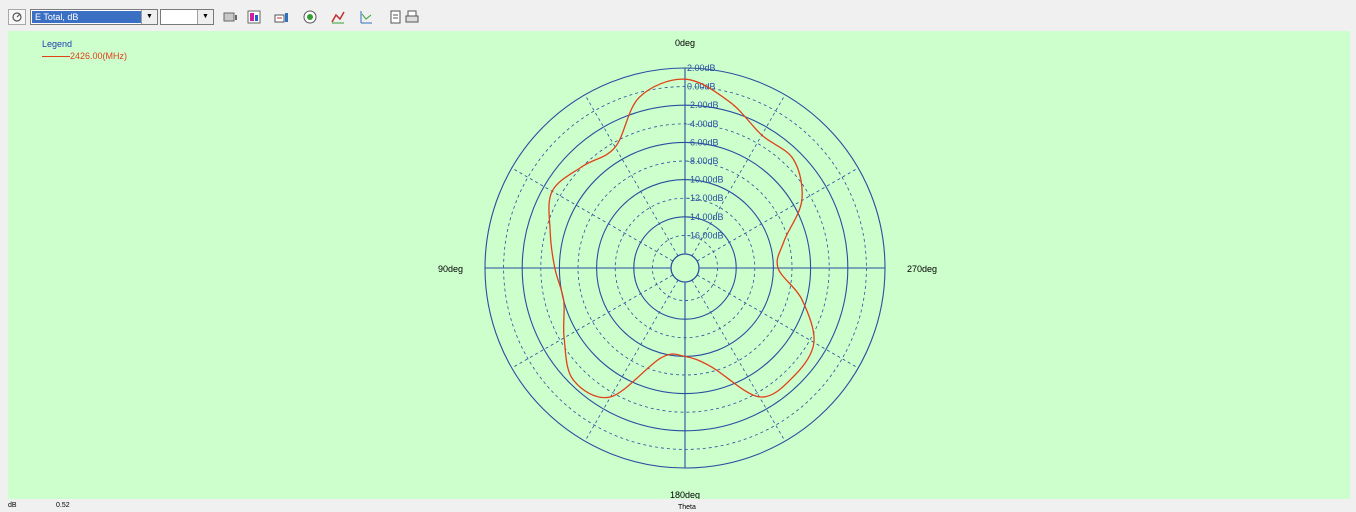  What do you see at coordinates (703, 105) in the screenshot?
I see `radial-tick-label: -2.00dB` at bounding box center [703, 105].